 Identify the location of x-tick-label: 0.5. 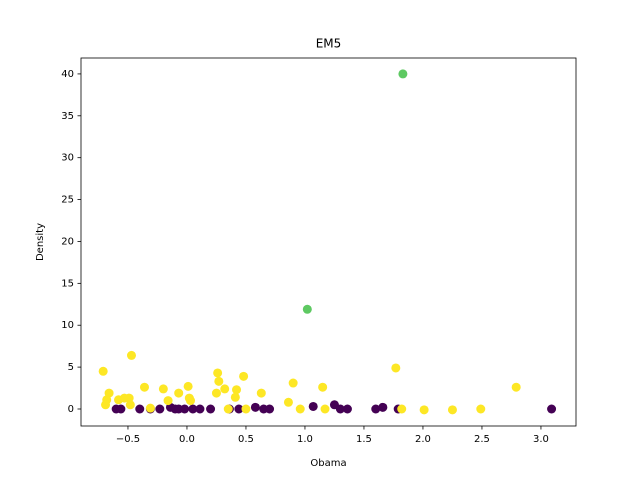
(246, 439).